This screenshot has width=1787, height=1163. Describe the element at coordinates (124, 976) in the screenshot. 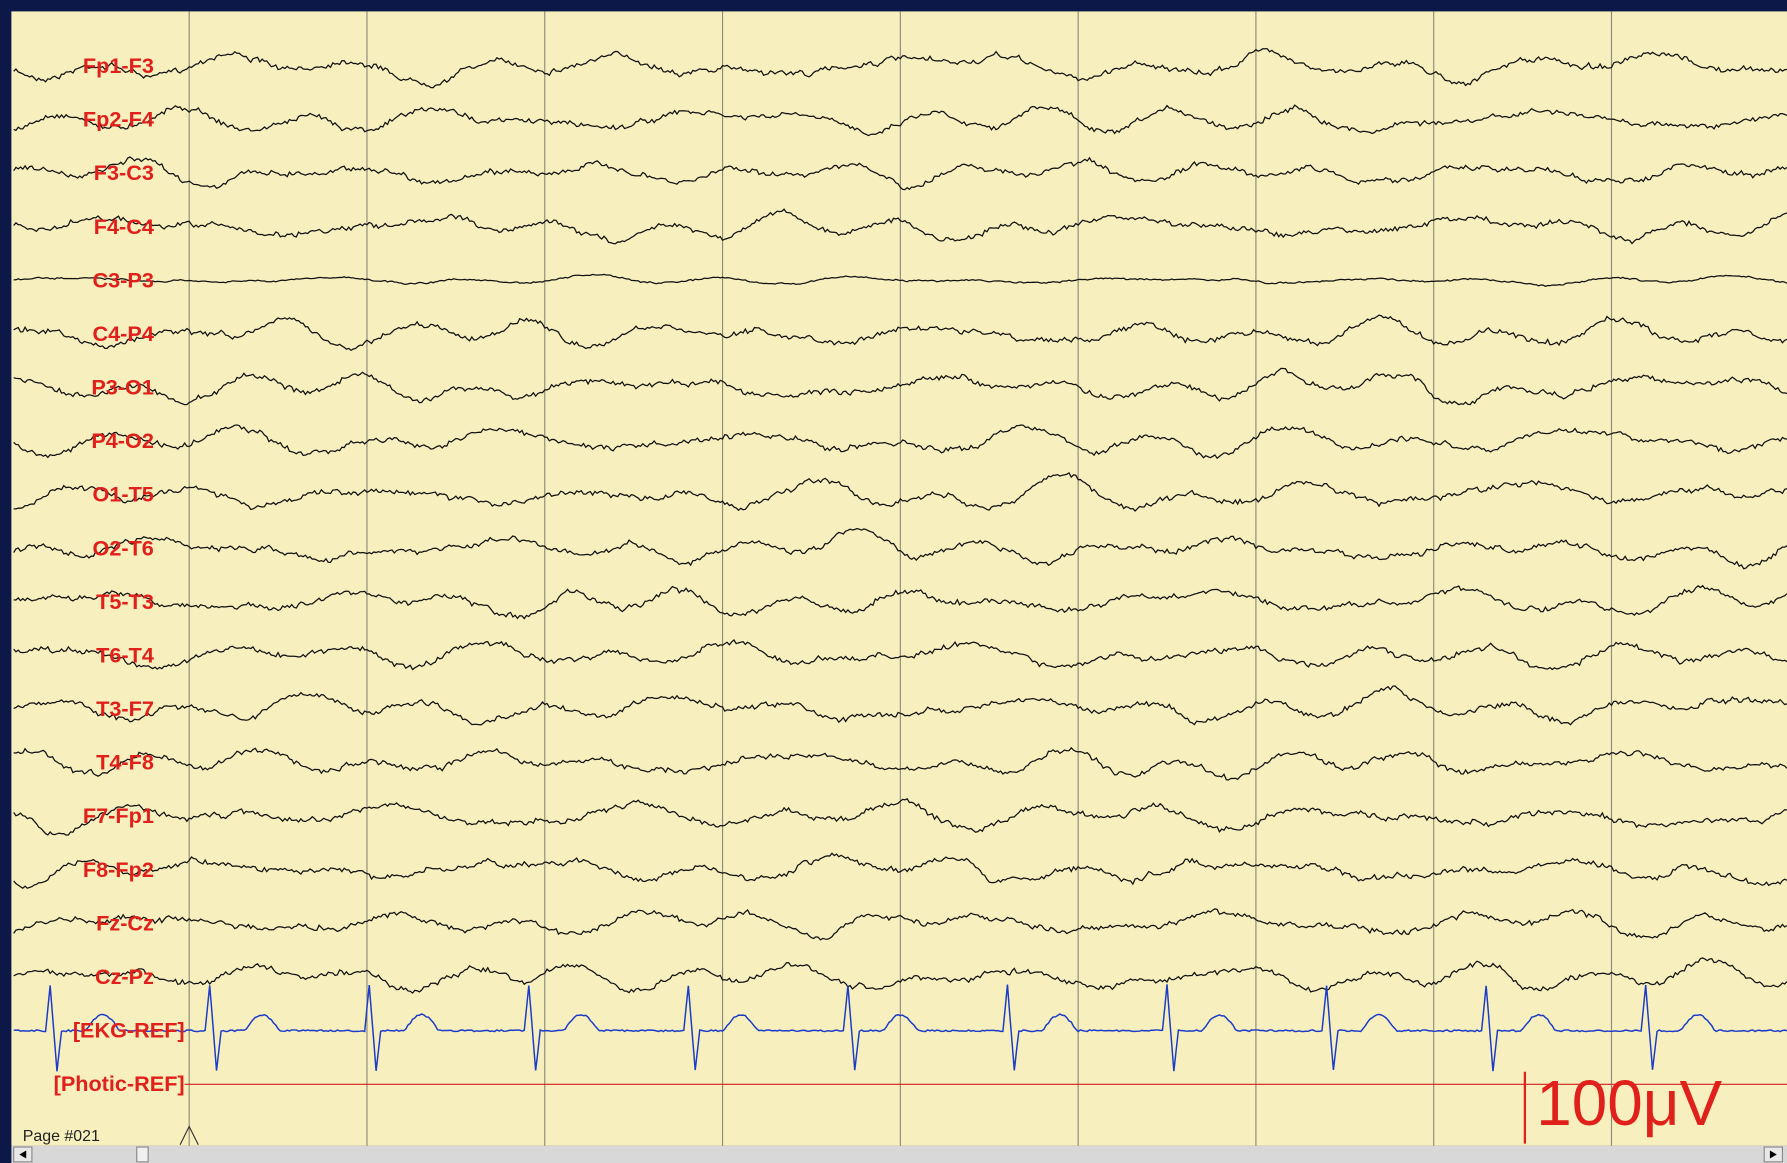

I see `channel-label: Cz-Pz` at that location.